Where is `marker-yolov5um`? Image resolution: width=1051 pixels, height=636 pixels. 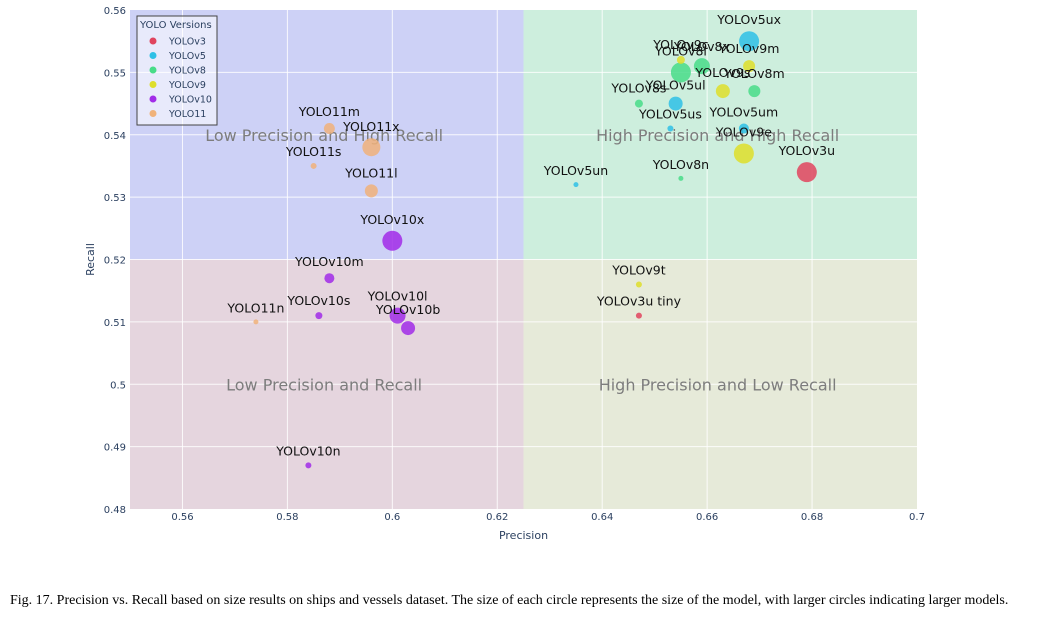
marker-yolov5um is located at coordinates (743, 128).